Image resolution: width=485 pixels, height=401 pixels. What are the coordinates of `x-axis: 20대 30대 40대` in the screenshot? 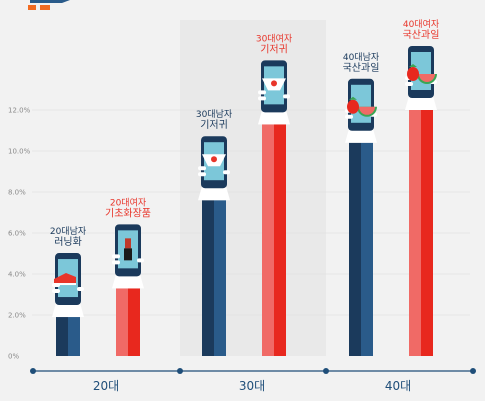 It's located at (253, 380).